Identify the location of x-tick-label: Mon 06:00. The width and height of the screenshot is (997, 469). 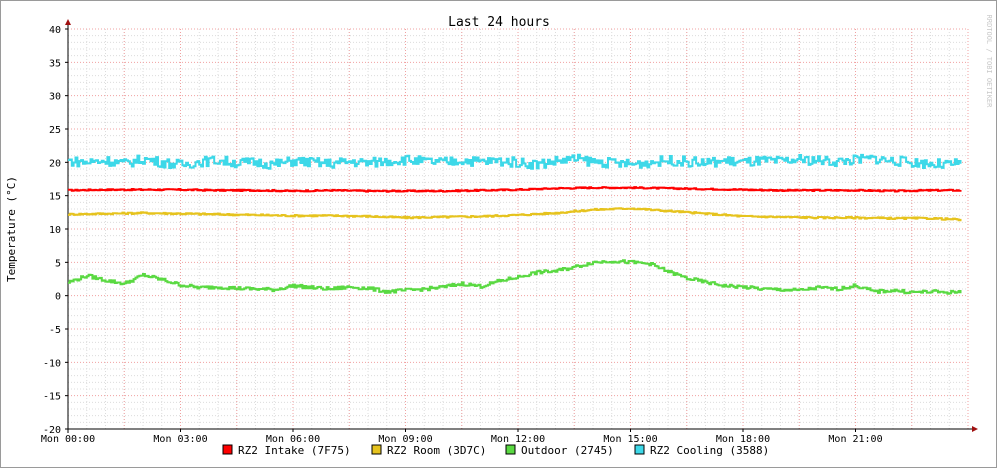
(293, 439).